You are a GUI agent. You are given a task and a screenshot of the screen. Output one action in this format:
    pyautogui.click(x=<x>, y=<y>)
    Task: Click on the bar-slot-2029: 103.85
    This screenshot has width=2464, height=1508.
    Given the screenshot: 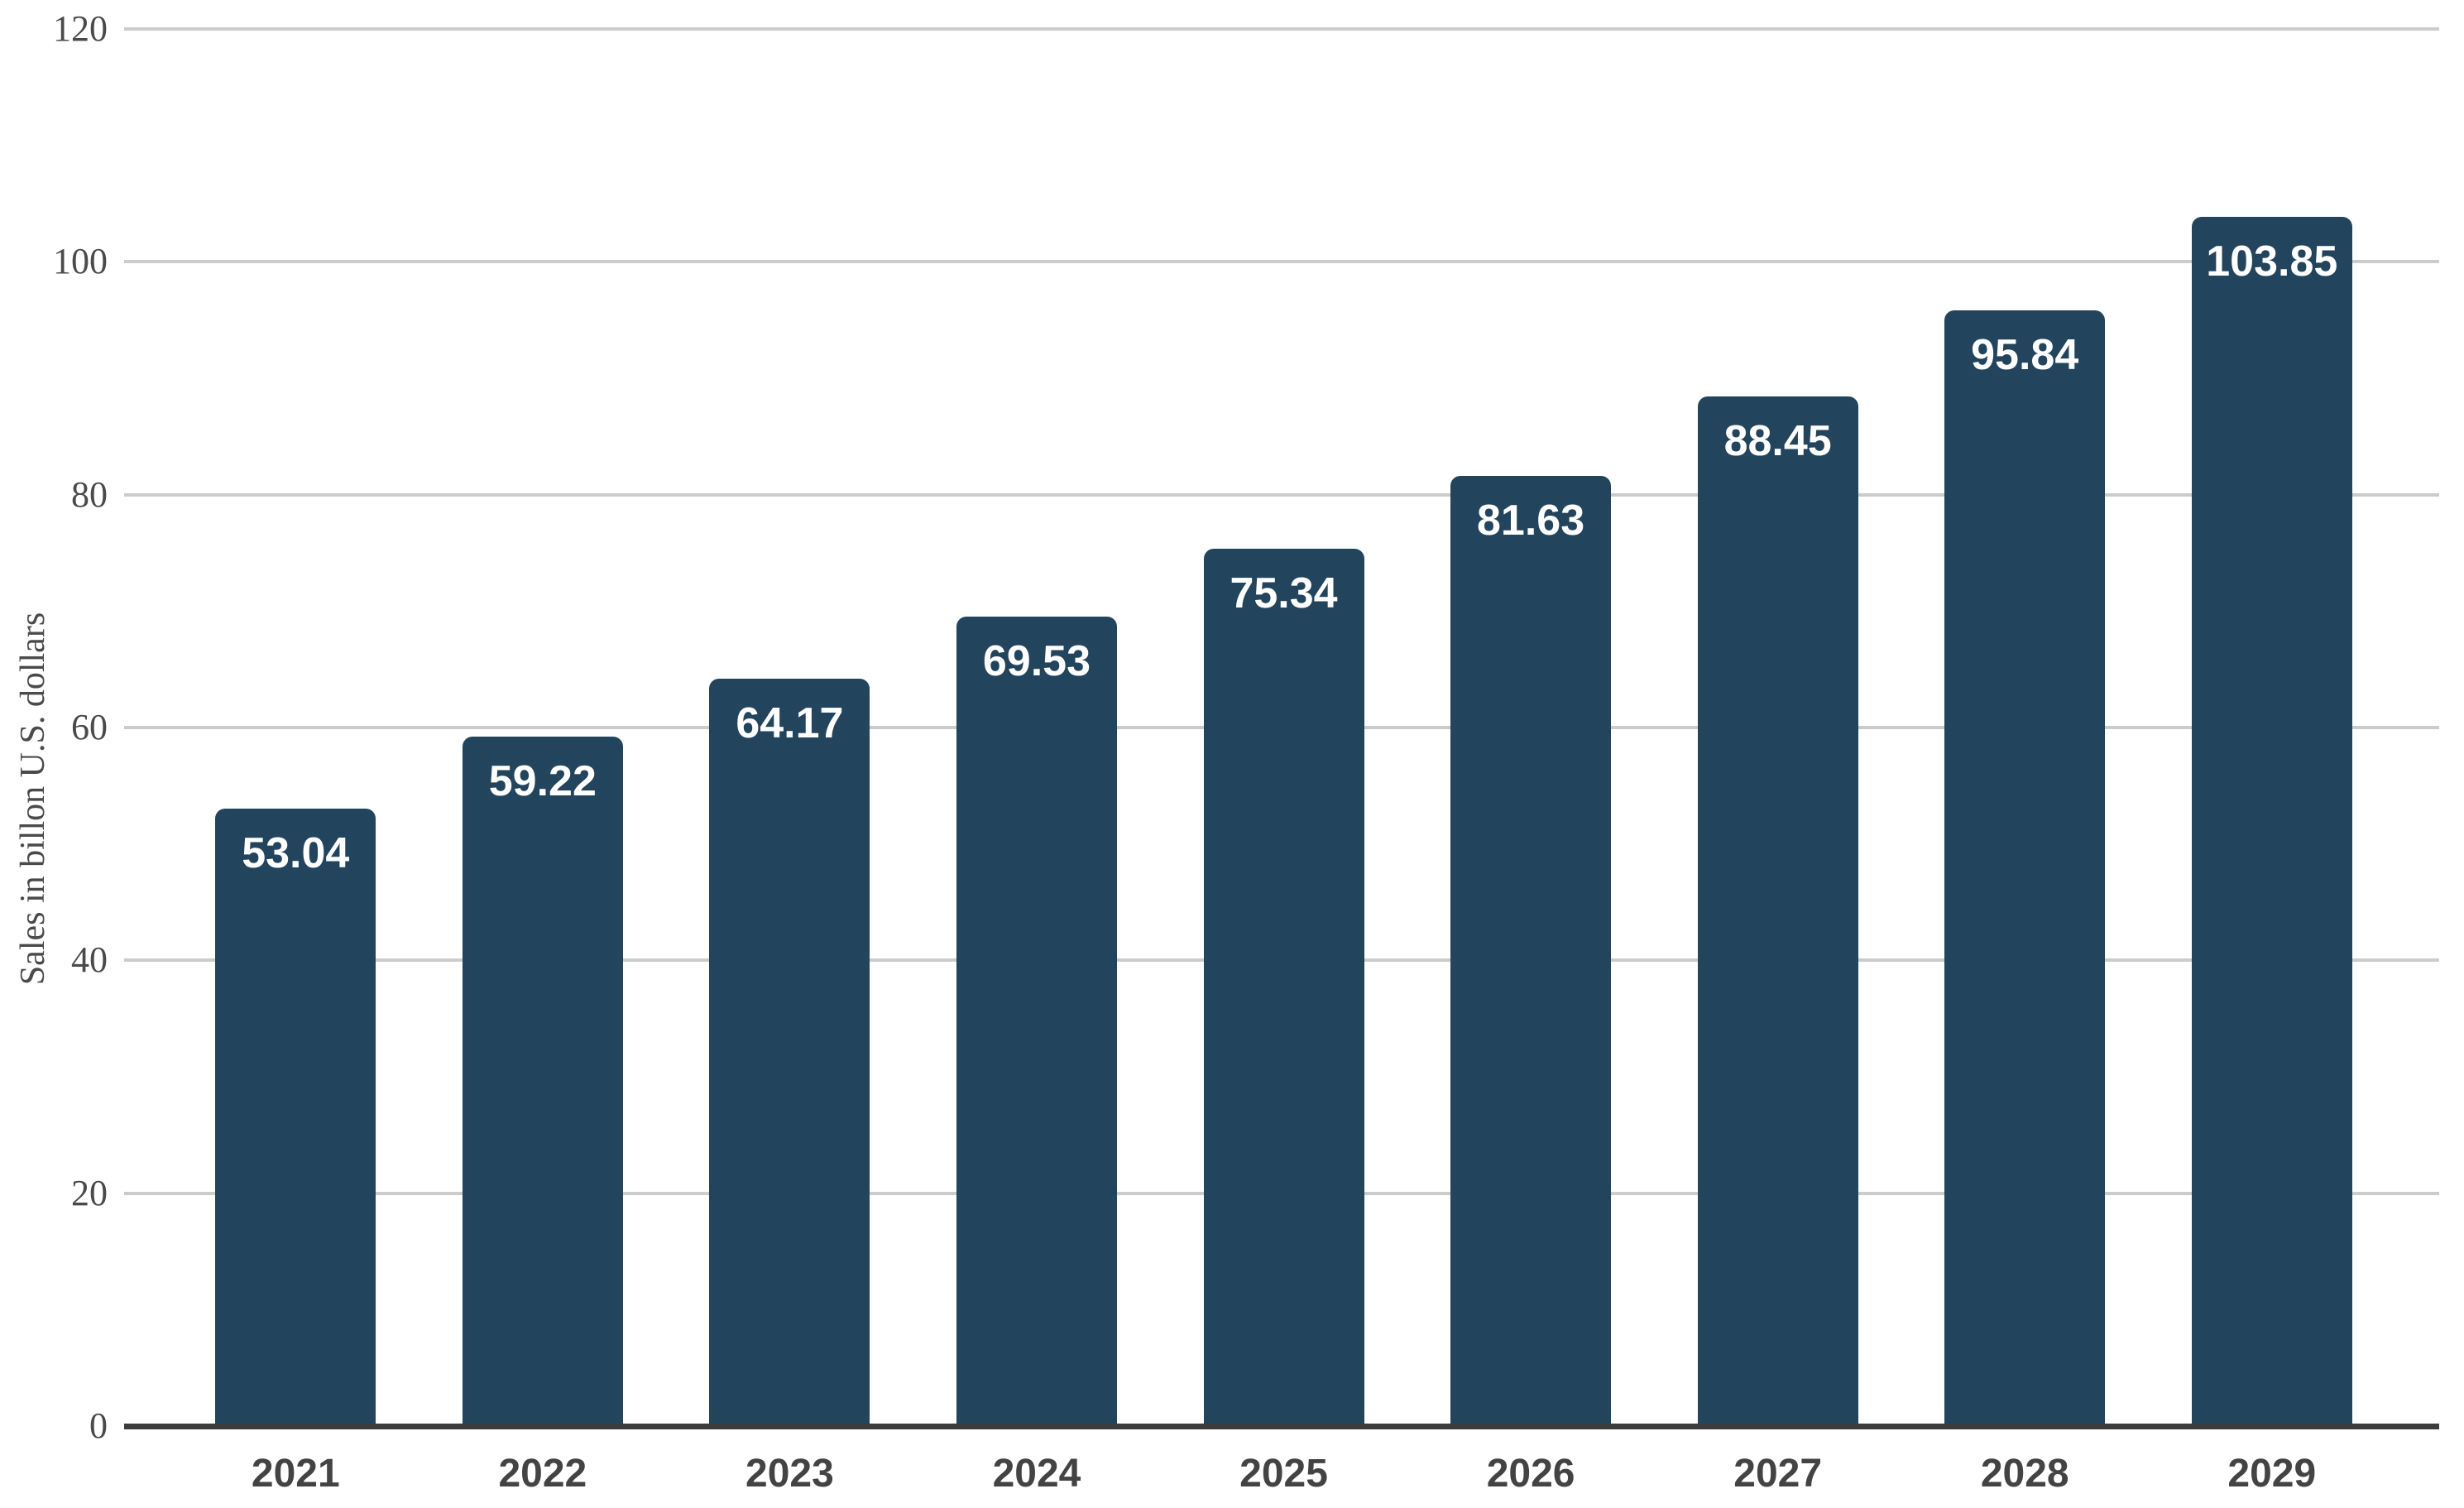 What is the action you would take?
    pyautogui.click(x=2272, y=727)
    